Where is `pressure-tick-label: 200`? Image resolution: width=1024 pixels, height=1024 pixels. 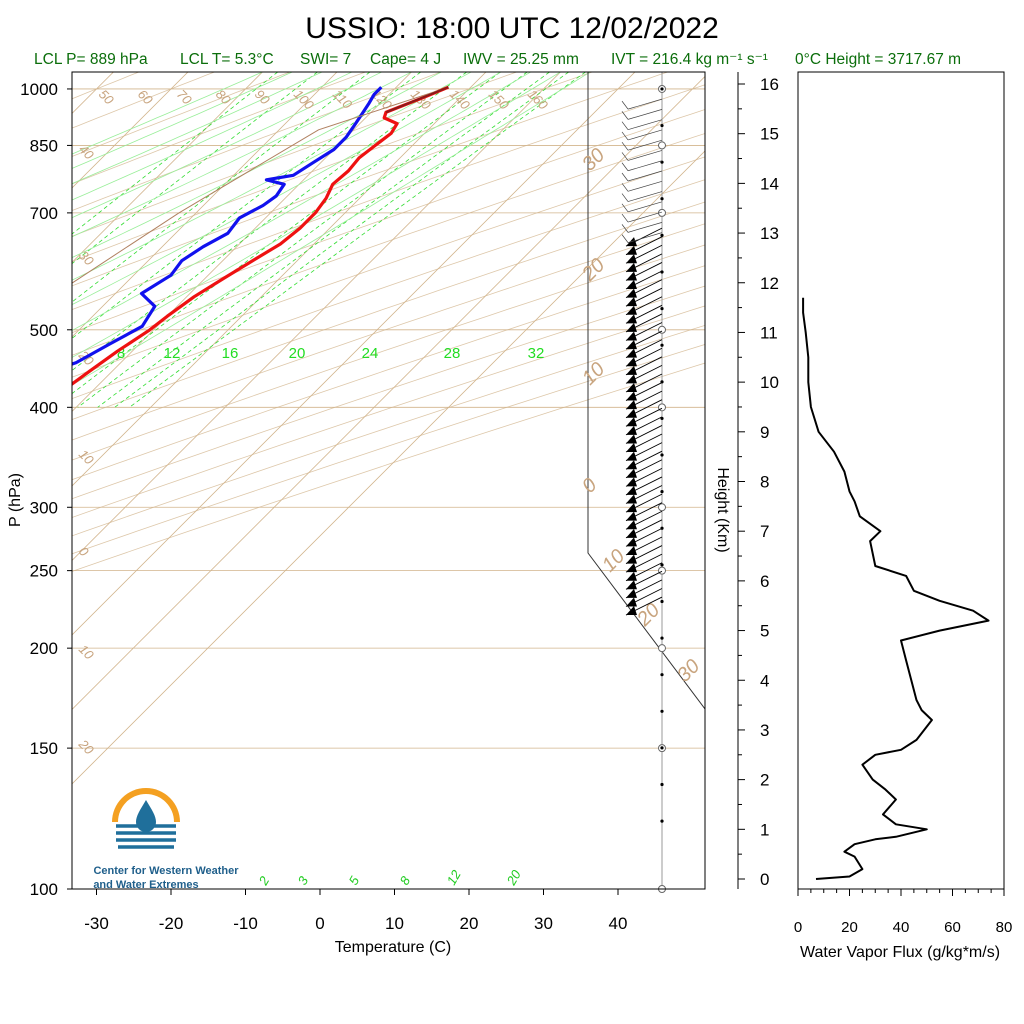 pressure-tick-label: 200 is located at coordinates (44, 648).